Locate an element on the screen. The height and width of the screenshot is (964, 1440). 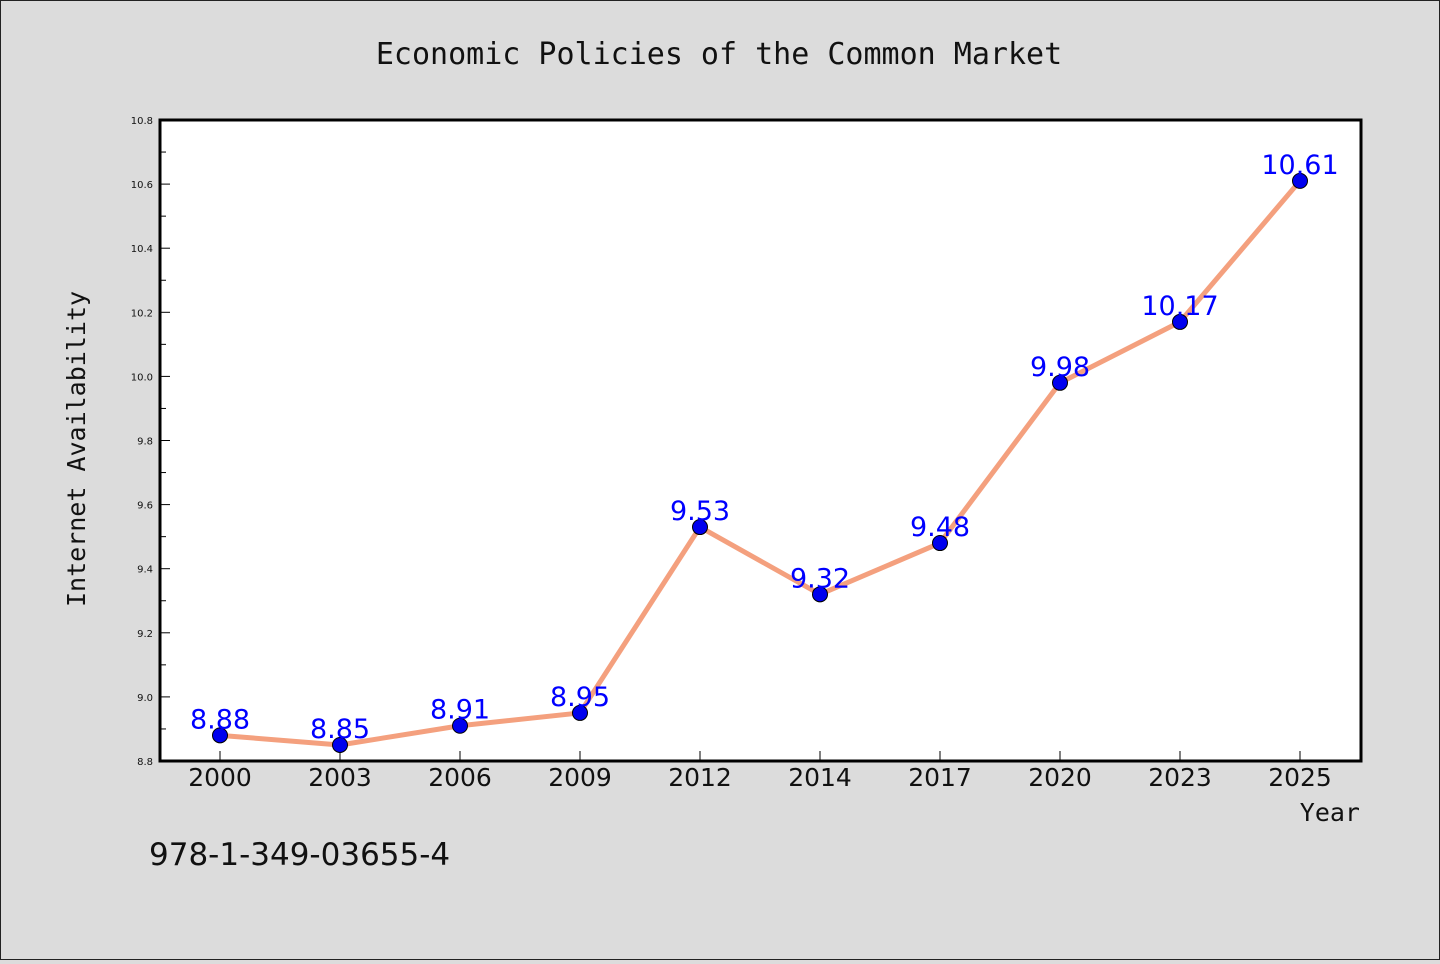
x-tick-label: 2025 is located at coordinates (1300, 777).